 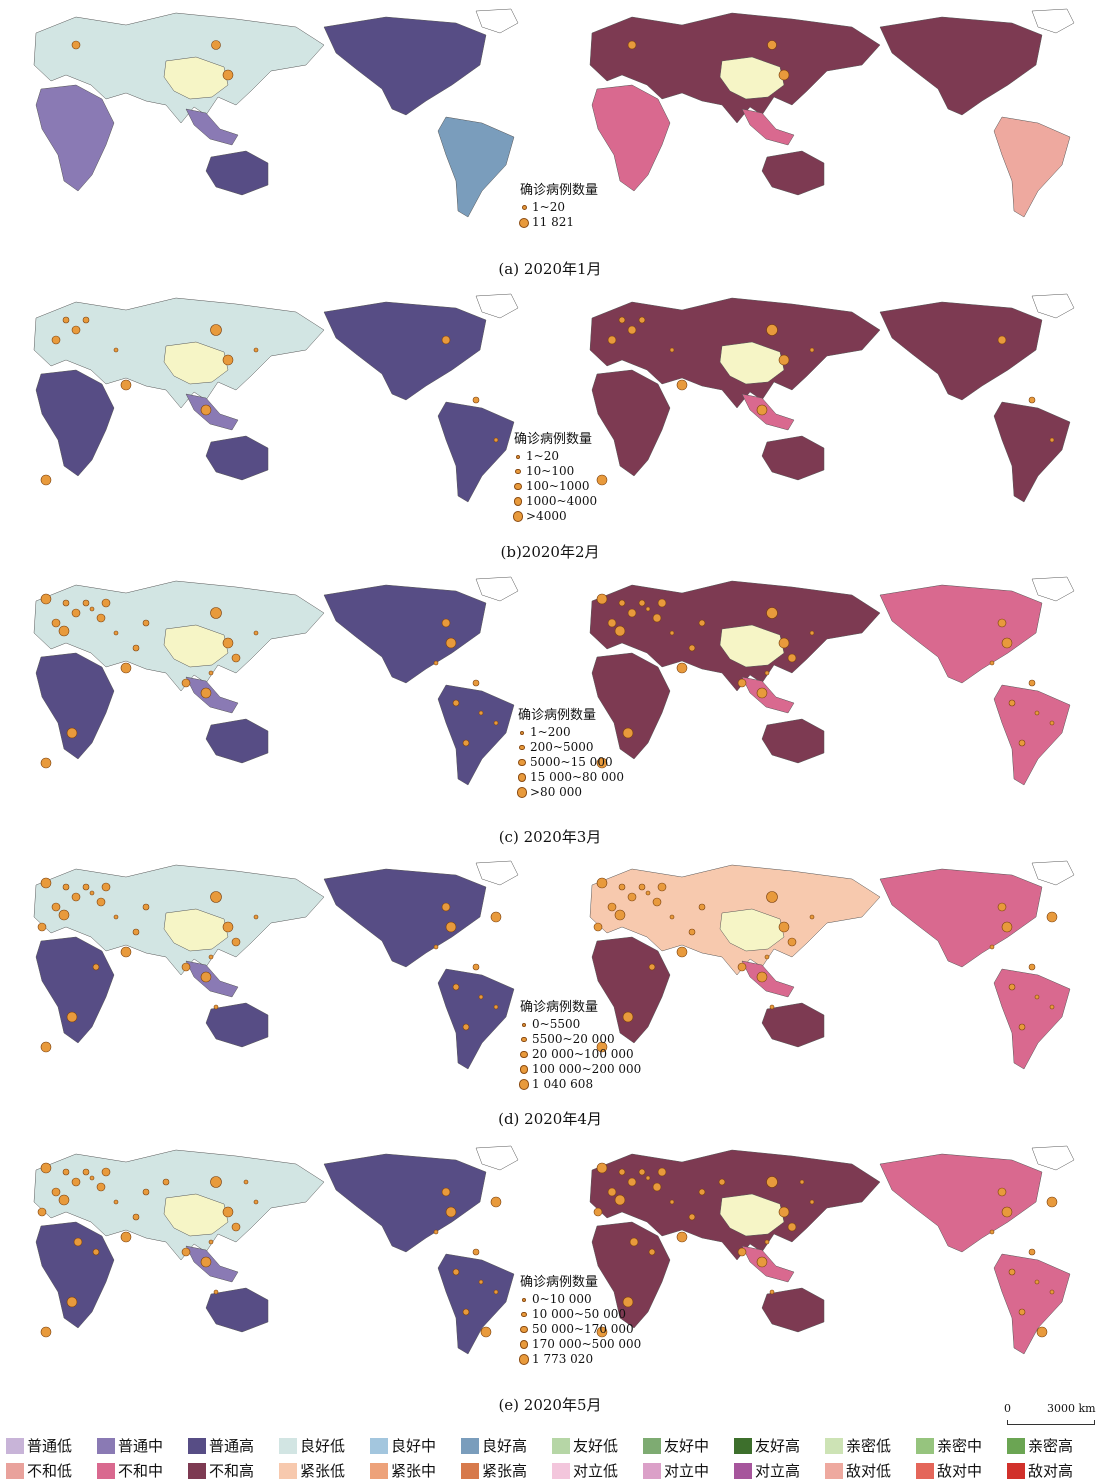 I want to click on scale-zero: 0, so click(x=1007, y=1408).